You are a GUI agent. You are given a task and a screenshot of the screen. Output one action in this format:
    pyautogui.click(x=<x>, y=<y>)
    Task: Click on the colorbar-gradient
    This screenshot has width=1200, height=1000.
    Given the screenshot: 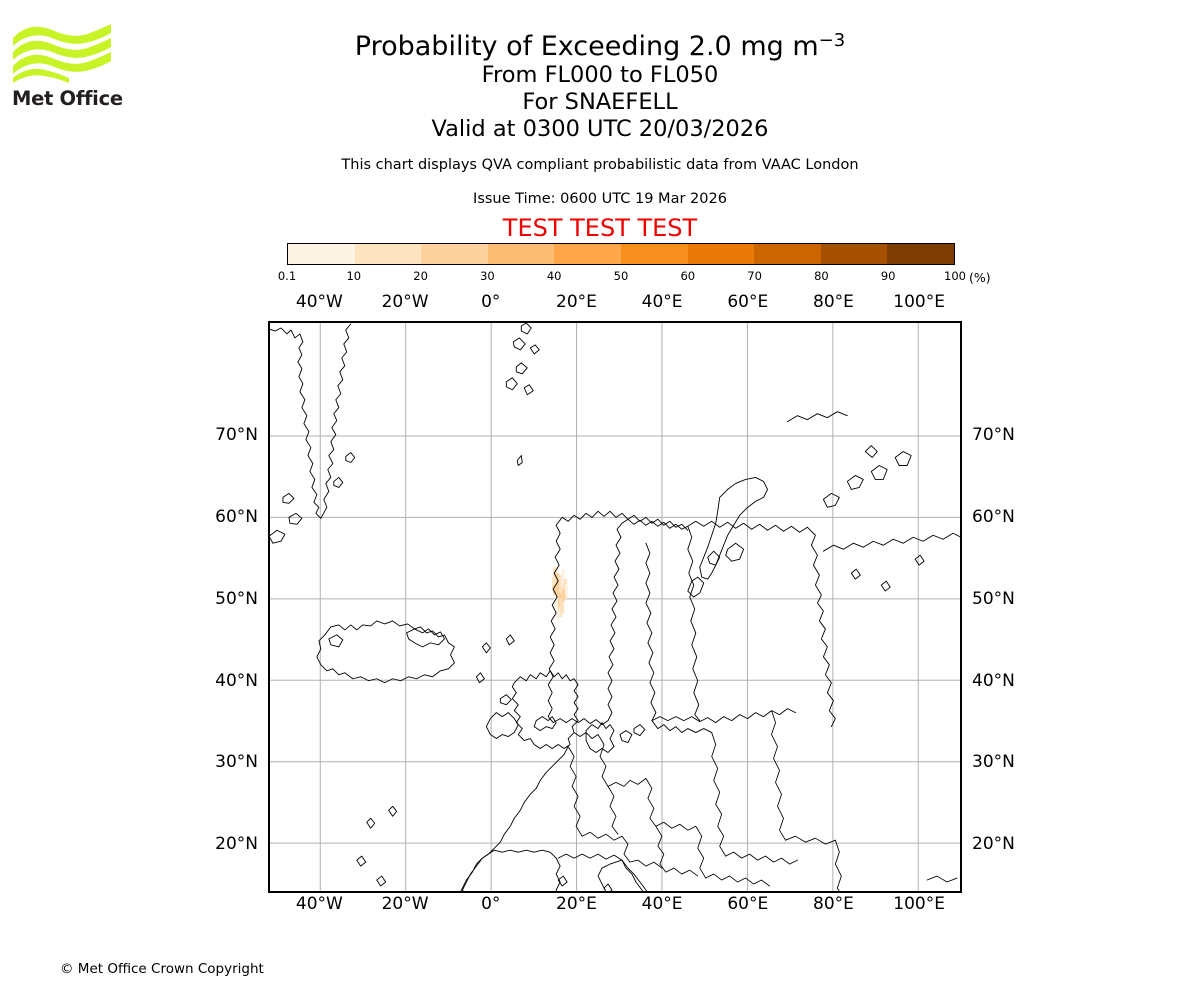 What is the action you would take?
    pyautogui.click(x=621, y=254)
    